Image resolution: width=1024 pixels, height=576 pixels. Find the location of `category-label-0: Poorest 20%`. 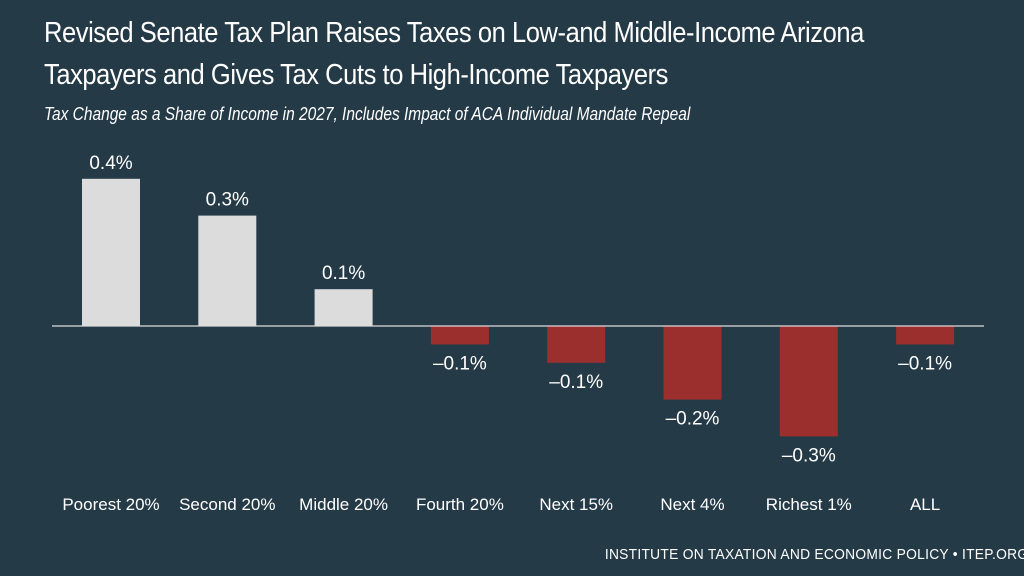

category-label-0: Poorest 20% is located at coordinates (110, 504).